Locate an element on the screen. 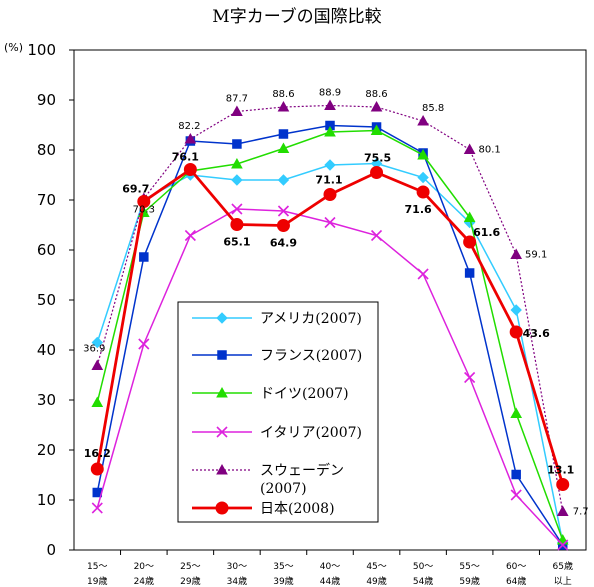 This screenshot has width=594, height=587. y-tick-label: 20 is located at coordinates (46, 450).